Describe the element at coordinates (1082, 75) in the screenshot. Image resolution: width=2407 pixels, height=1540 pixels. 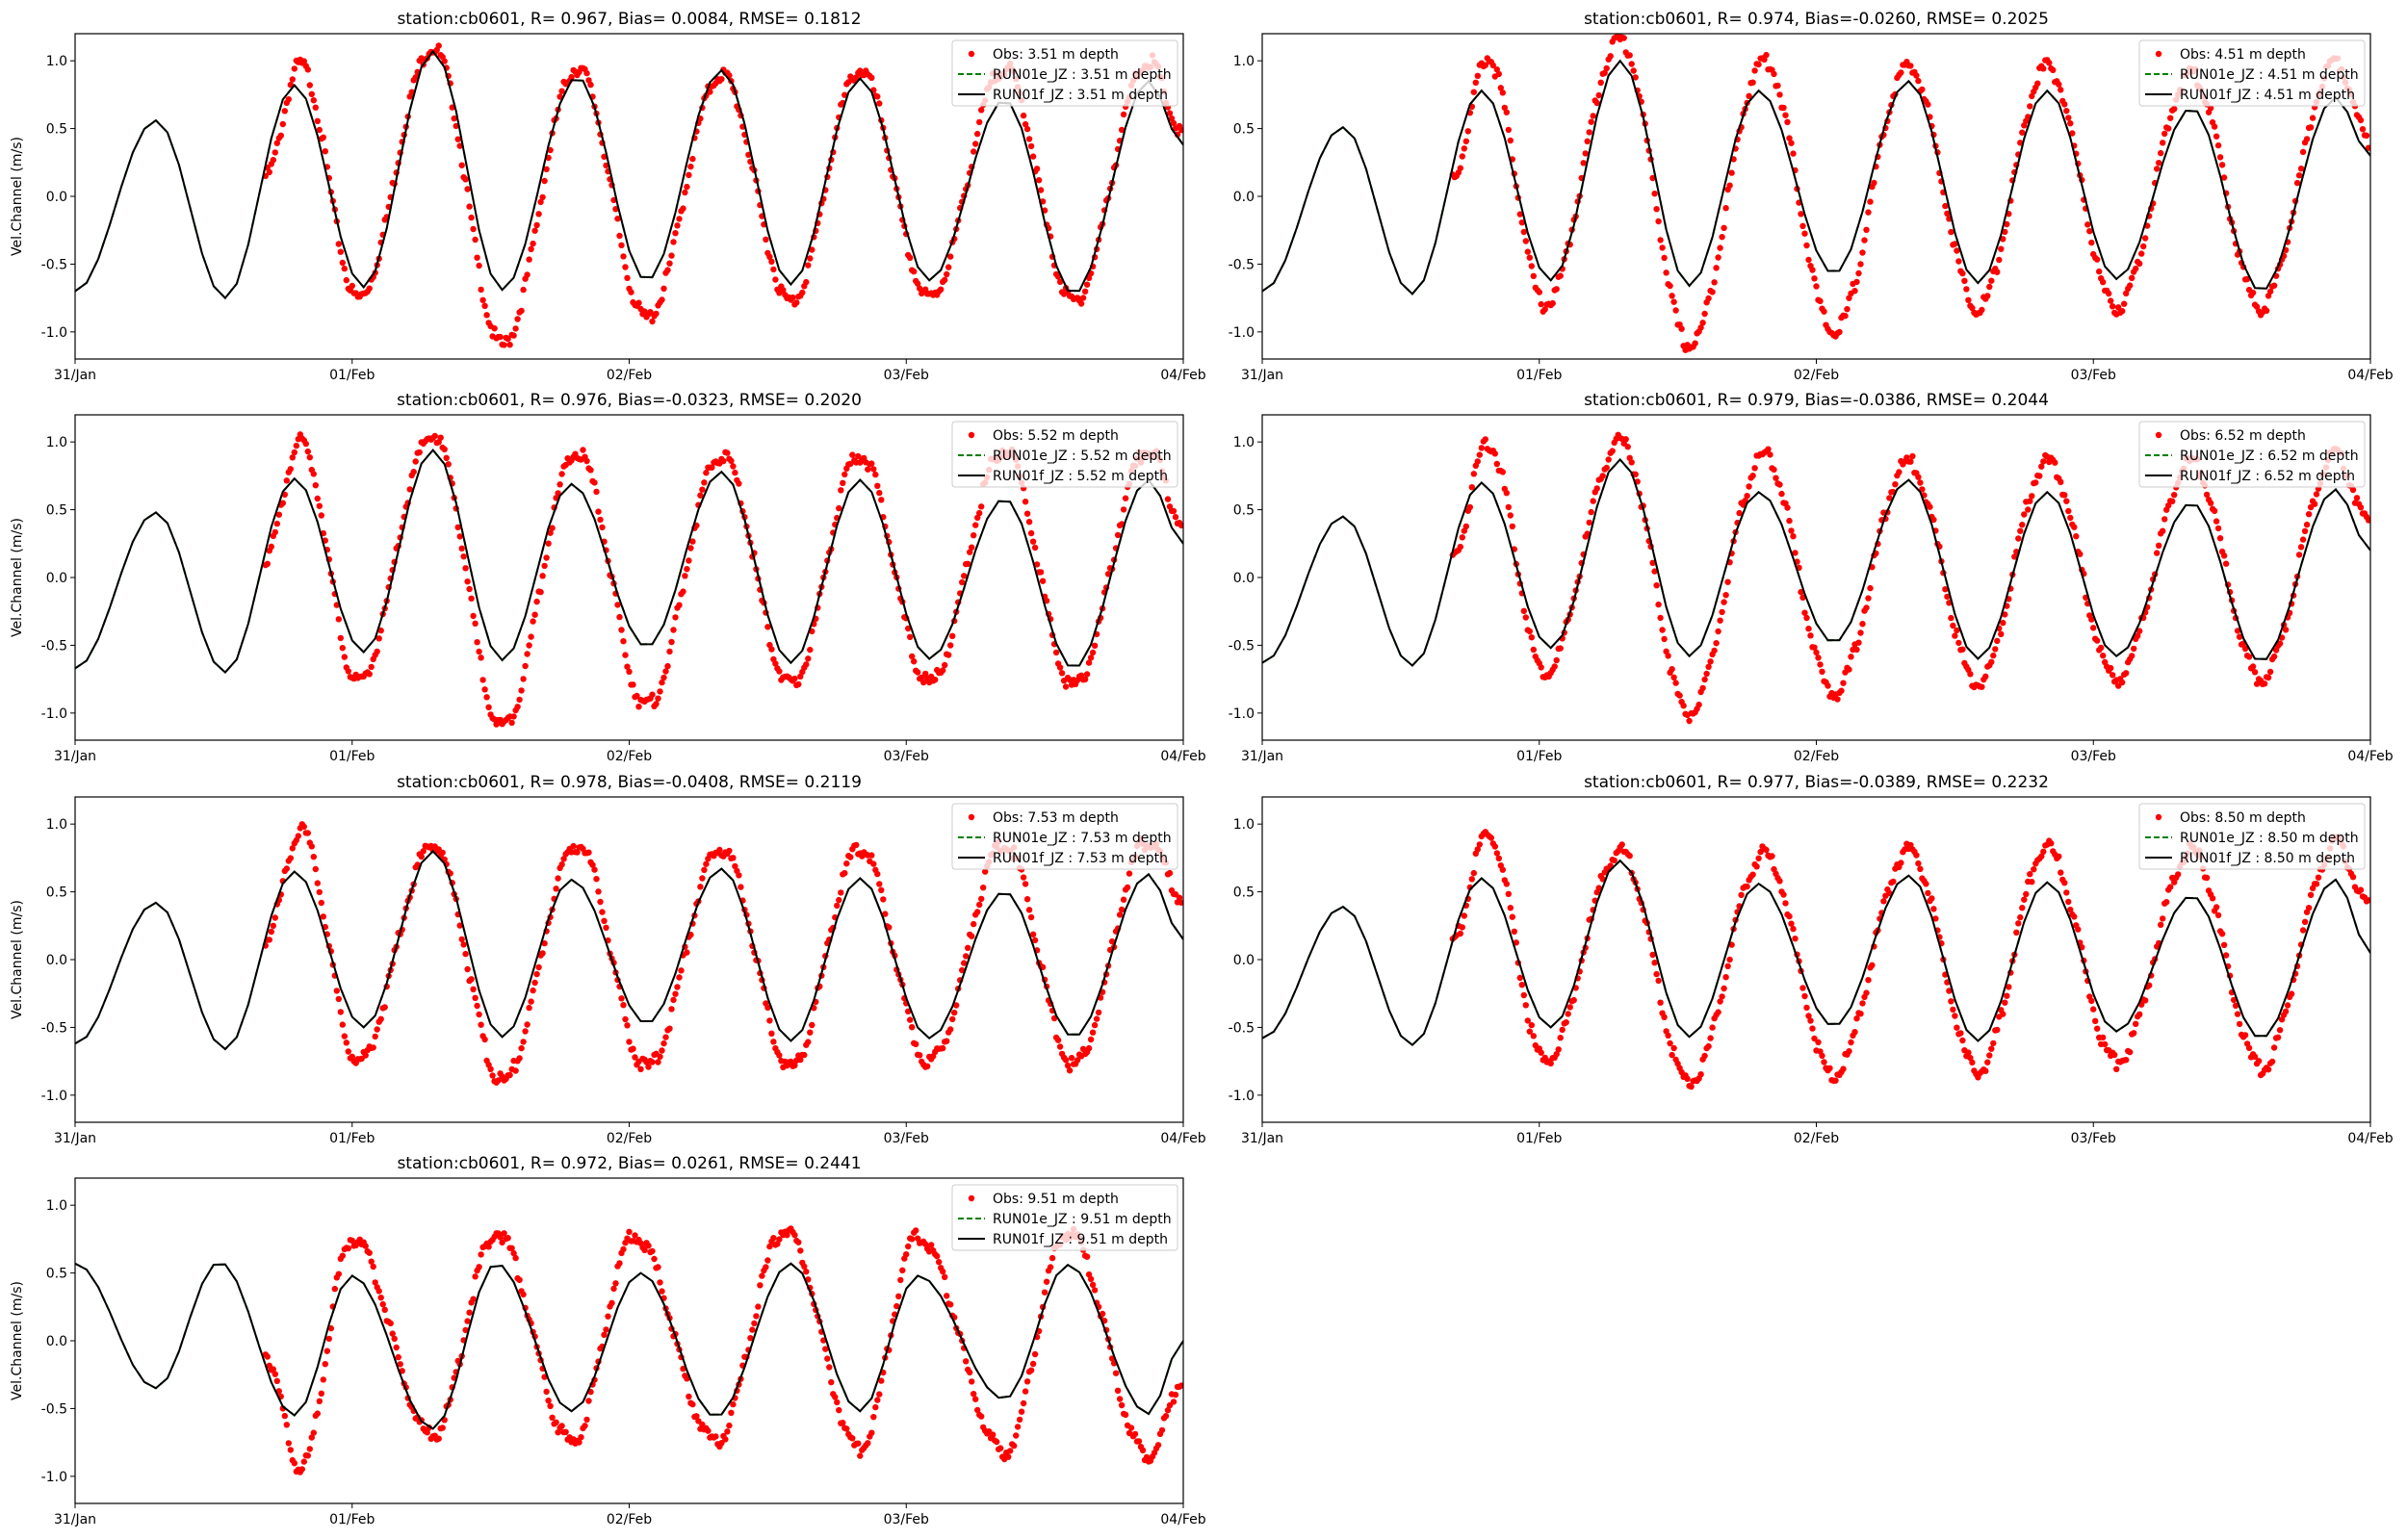
I see `legend-label: RUN01e_JZ : 3.51 m depth` at that location.